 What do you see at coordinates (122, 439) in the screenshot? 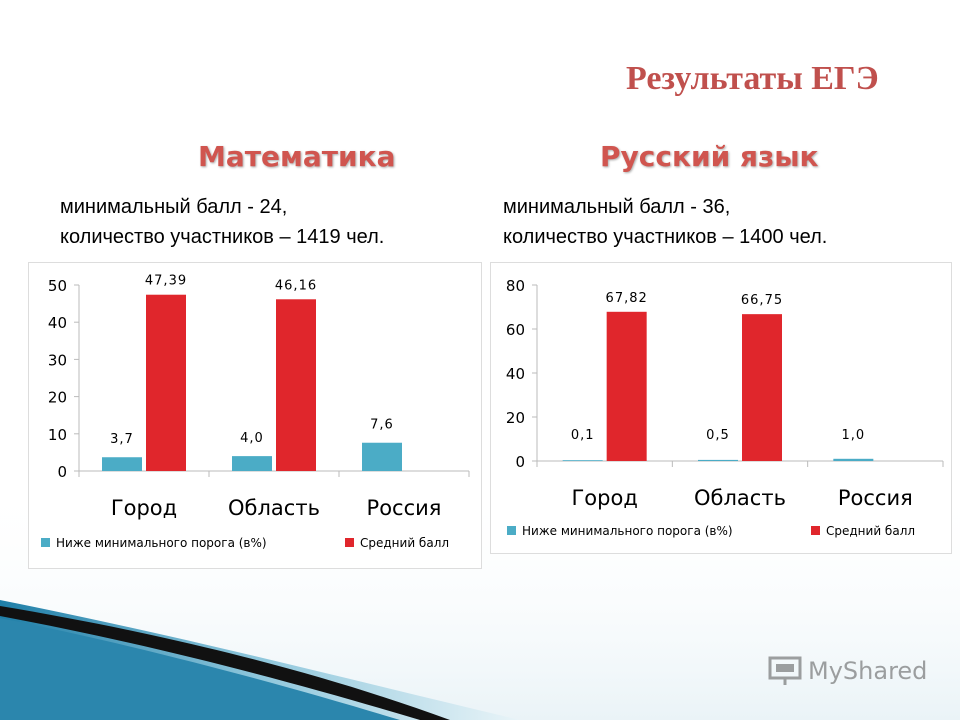
I see `data-label: 3,7` at bounding box center [122, 439].